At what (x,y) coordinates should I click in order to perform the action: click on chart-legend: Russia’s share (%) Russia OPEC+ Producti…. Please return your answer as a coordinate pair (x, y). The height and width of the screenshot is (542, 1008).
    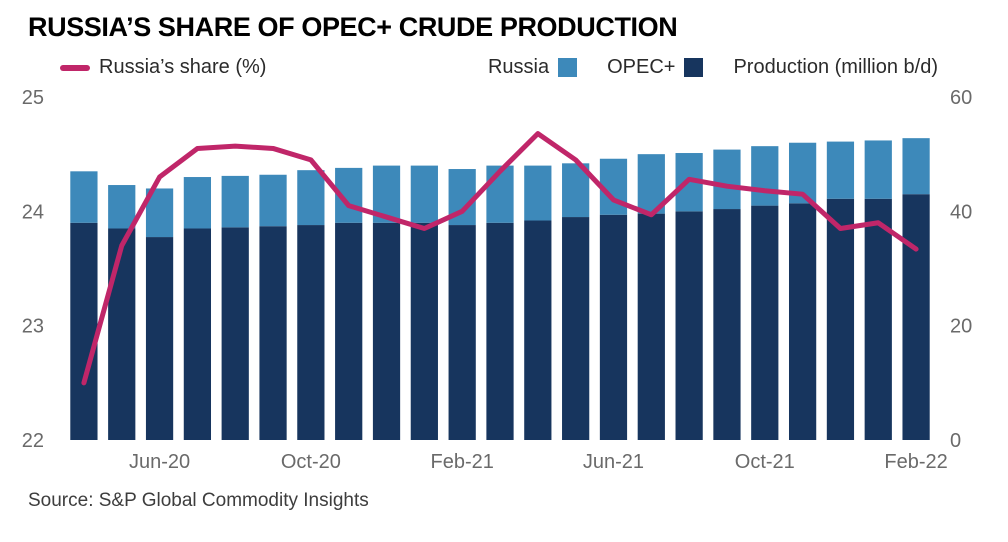
    Looking at the image, I should click on (499, 67).